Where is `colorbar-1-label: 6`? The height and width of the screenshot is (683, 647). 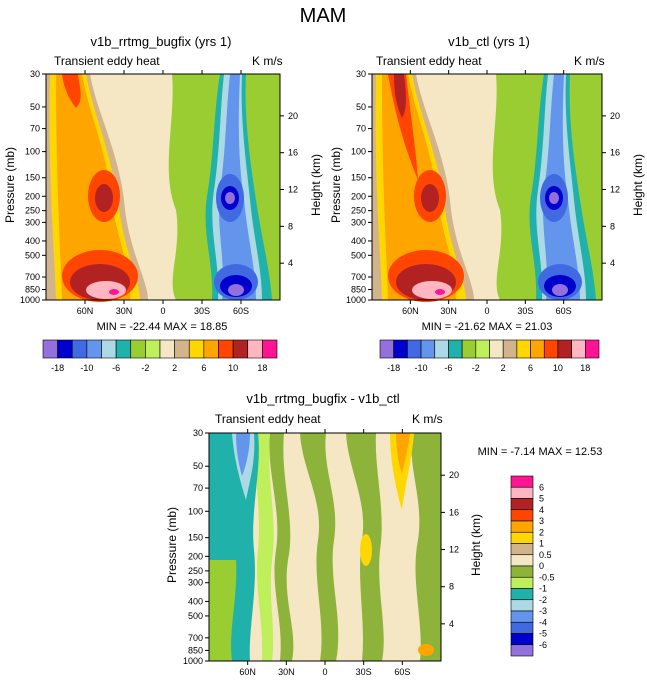
colorbar-1-label: 6 is located at coordinates (203, 368).